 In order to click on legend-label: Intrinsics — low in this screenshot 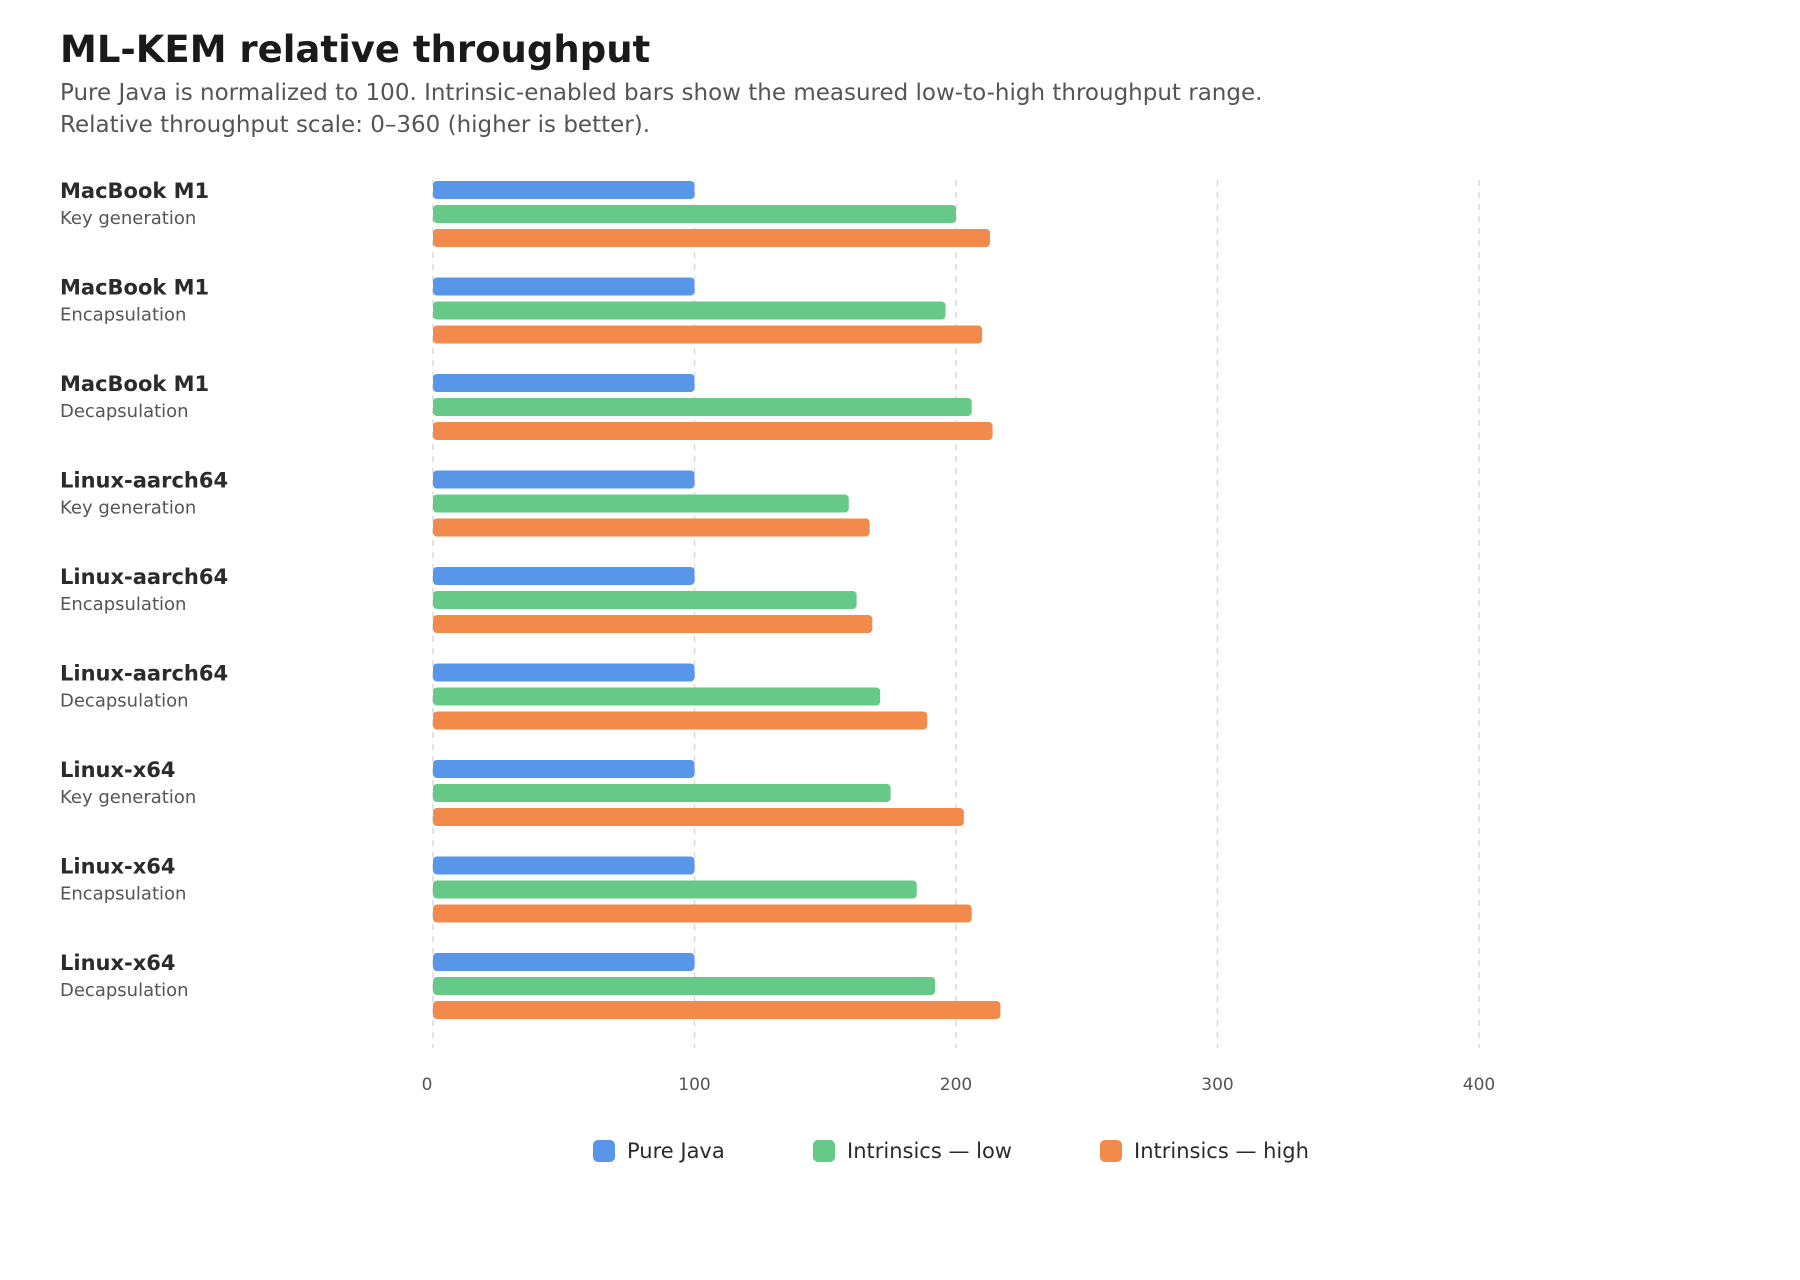, I will do `click(929, 1151)`.